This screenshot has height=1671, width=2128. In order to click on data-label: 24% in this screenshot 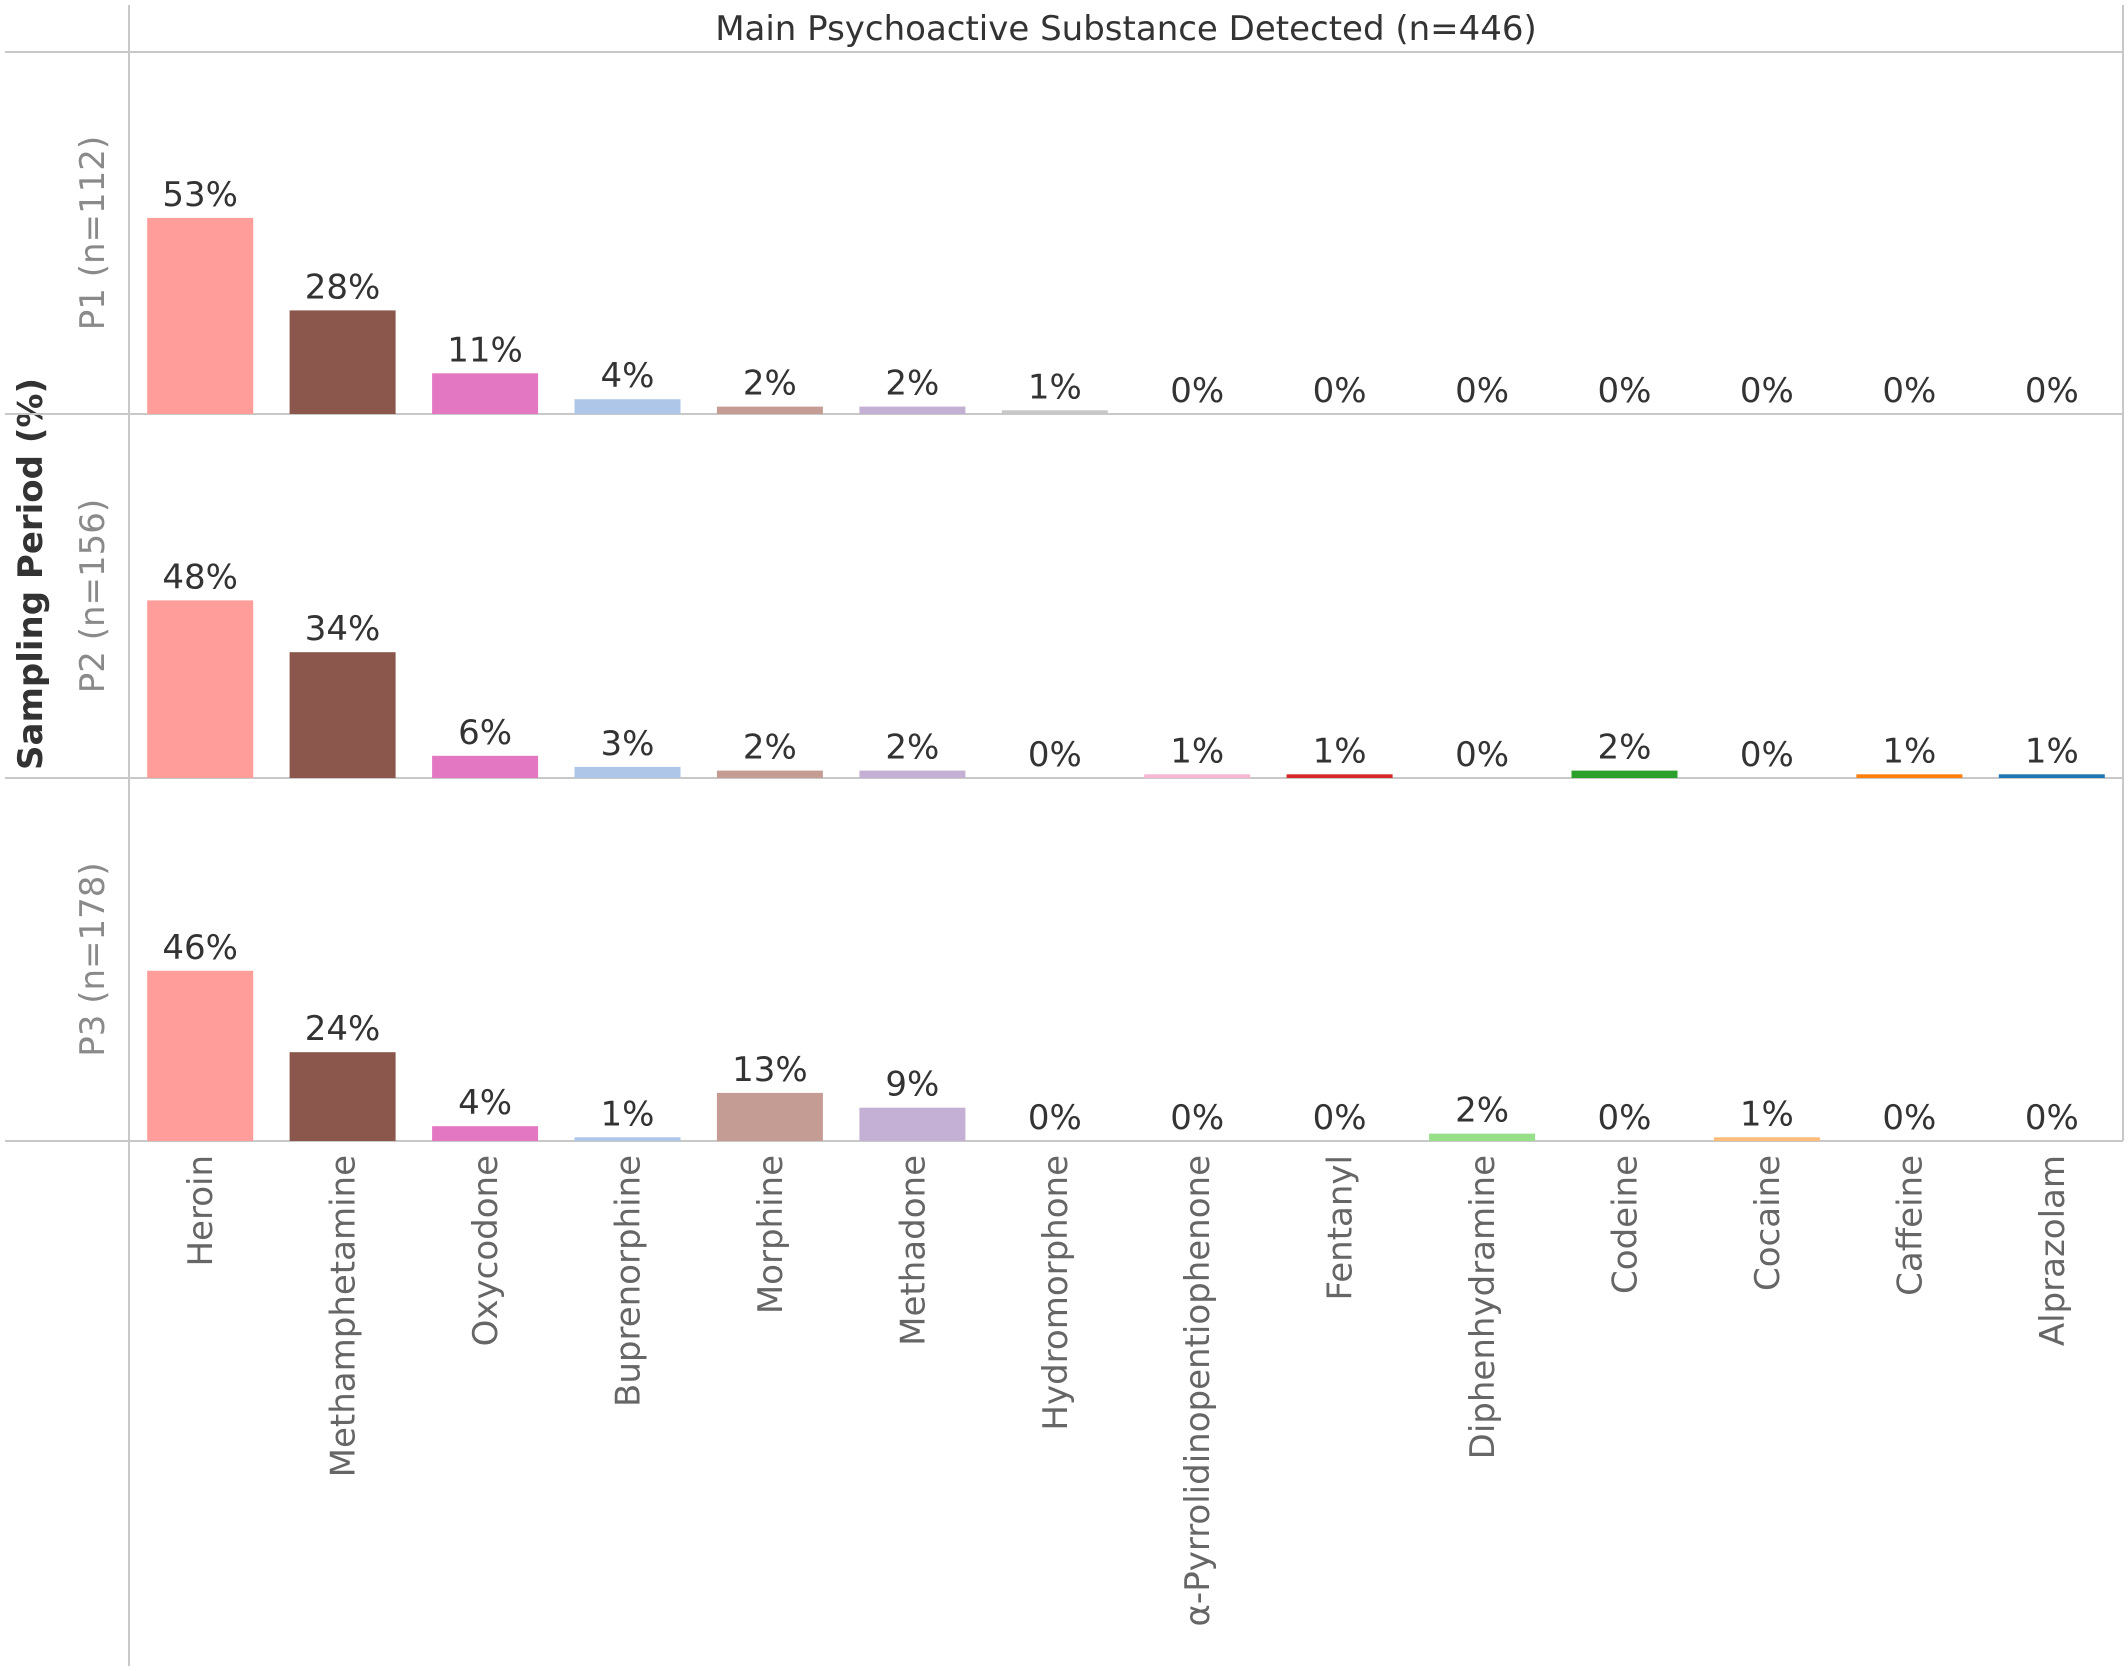, I will do `click(343, 1029)`.